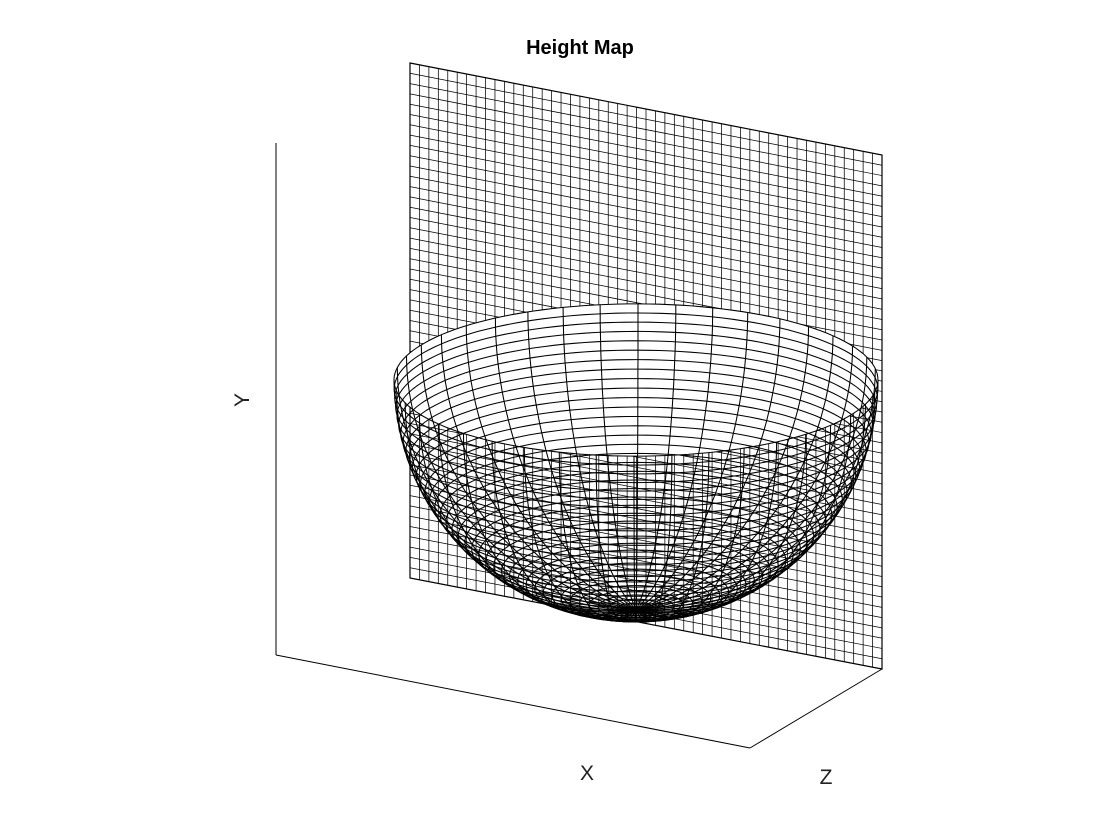 Image resolution: width=1120 pixels, height=840 pixels. I want to click on z-axis-line, so click(816, 708).